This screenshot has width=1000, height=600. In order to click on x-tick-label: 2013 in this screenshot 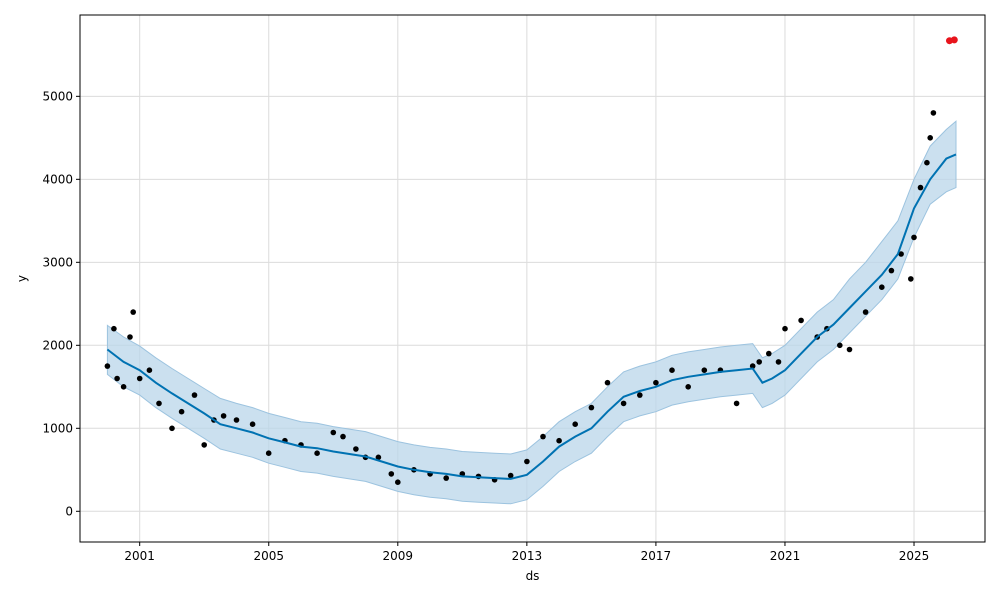, I will do `click(527, 556)`.